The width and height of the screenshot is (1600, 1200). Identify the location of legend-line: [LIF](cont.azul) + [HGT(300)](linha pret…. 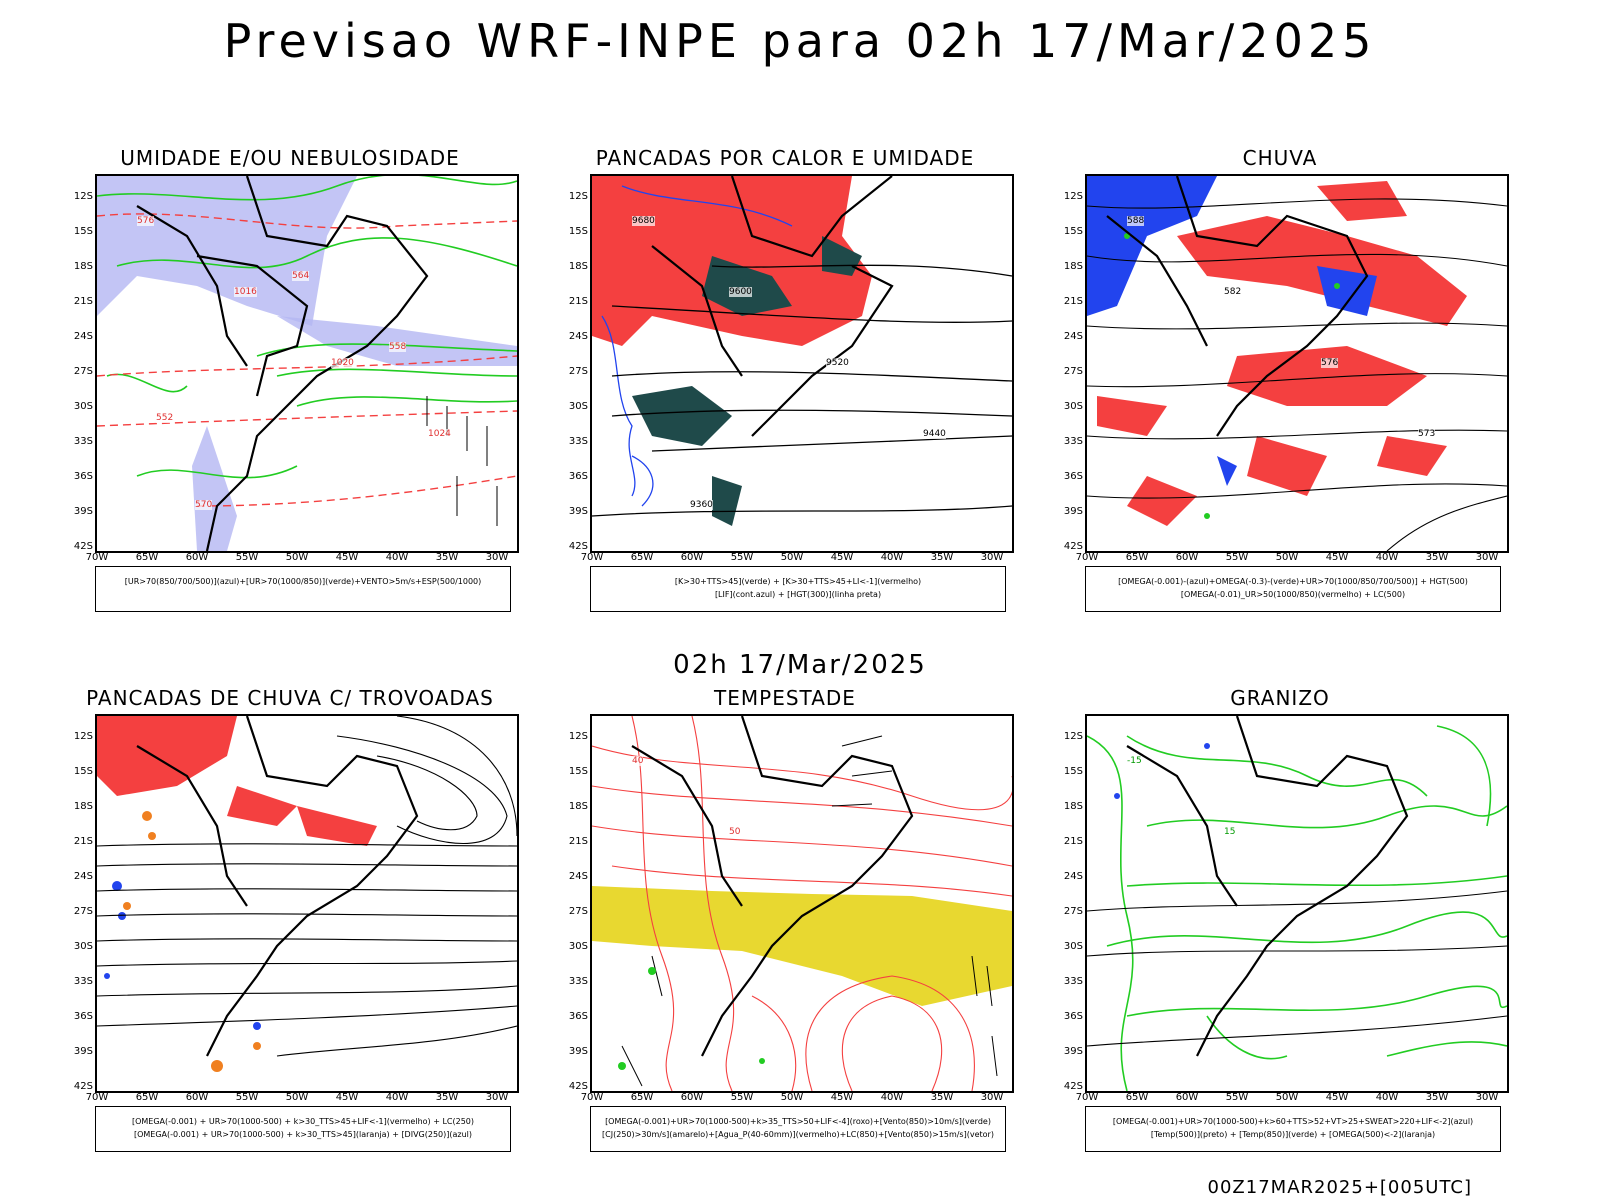
(798, 594).